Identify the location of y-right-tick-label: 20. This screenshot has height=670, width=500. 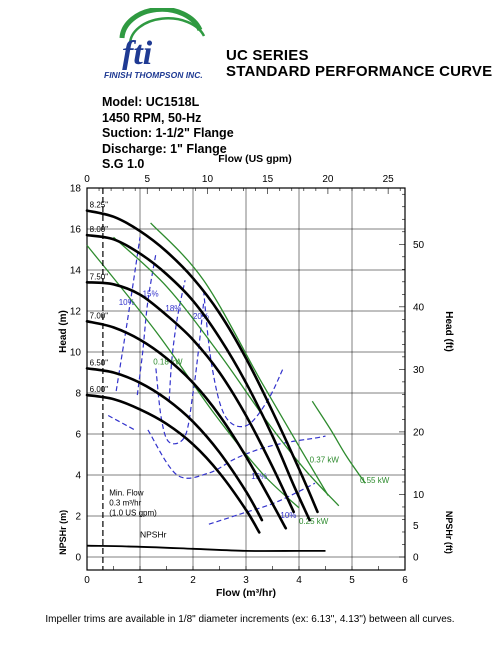
(419, 432).